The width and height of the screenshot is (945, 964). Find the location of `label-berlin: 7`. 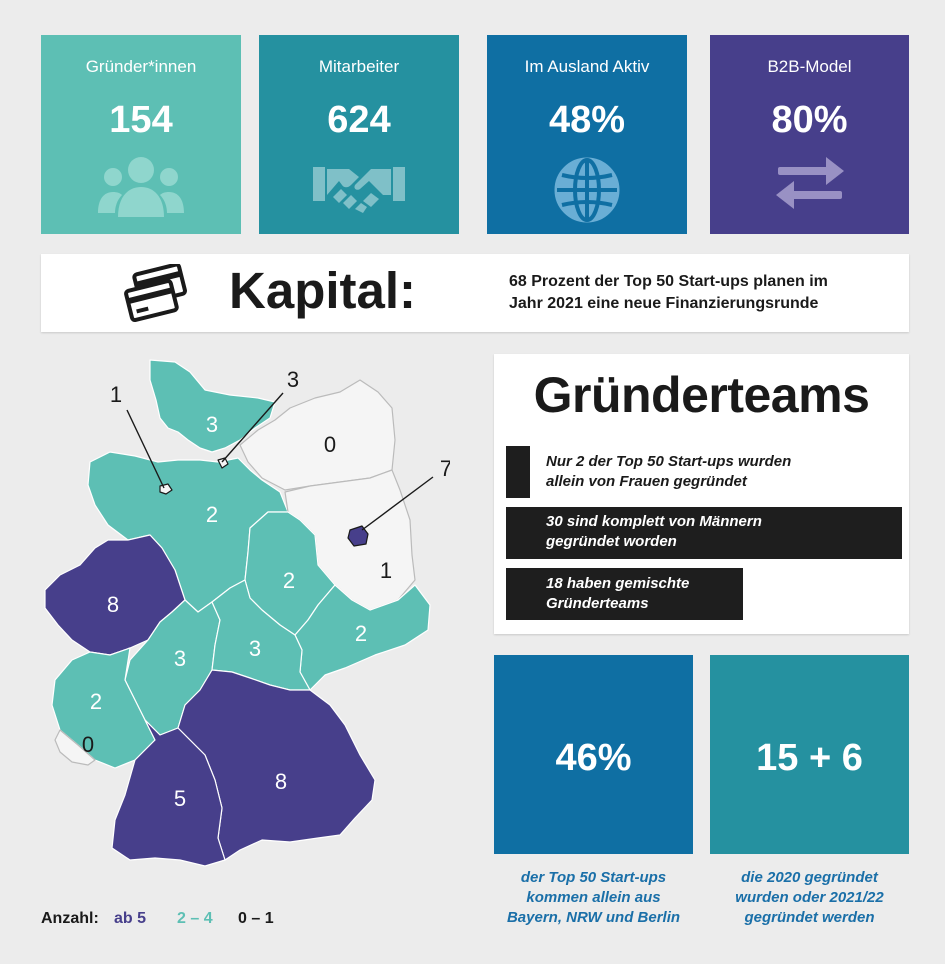

label-berlin: 7 is located at coordinates (445, 468).